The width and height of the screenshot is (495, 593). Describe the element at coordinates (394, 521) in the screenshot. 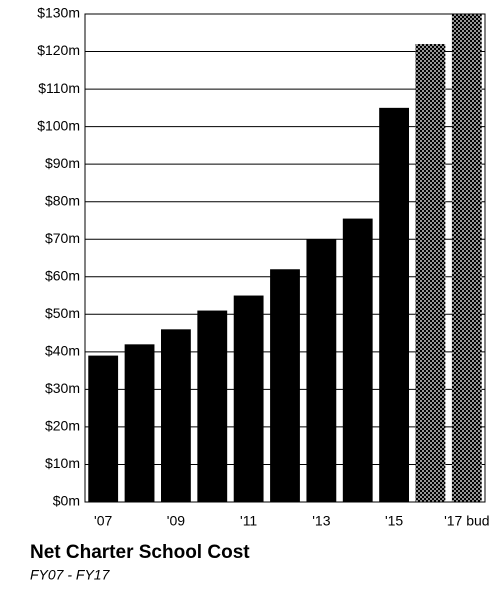

I see `x-tick-label: '15` at that location.